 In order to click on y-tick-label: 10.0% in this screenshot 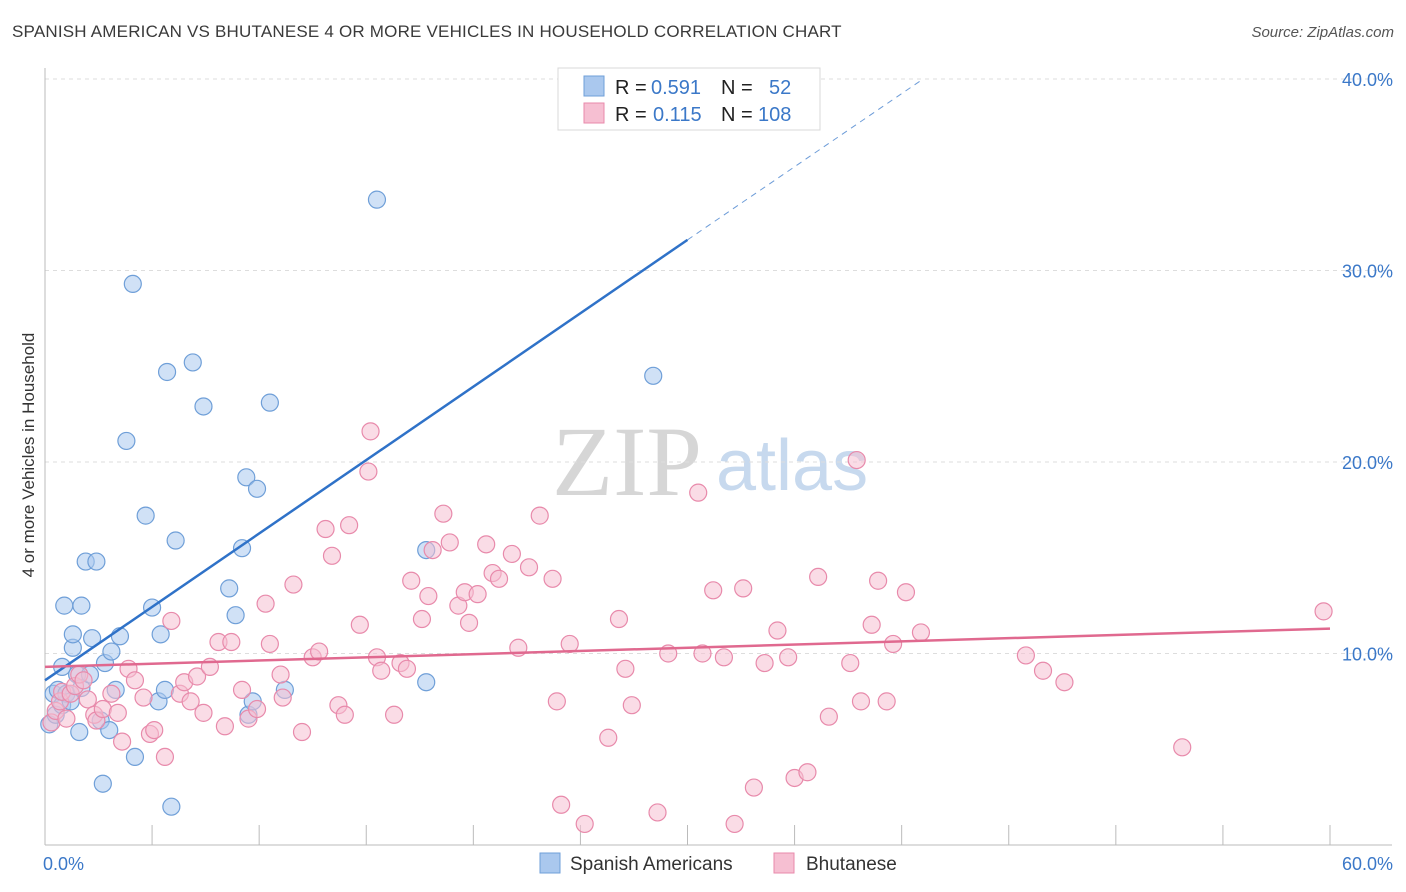, I will do `click(1367, 655)`.